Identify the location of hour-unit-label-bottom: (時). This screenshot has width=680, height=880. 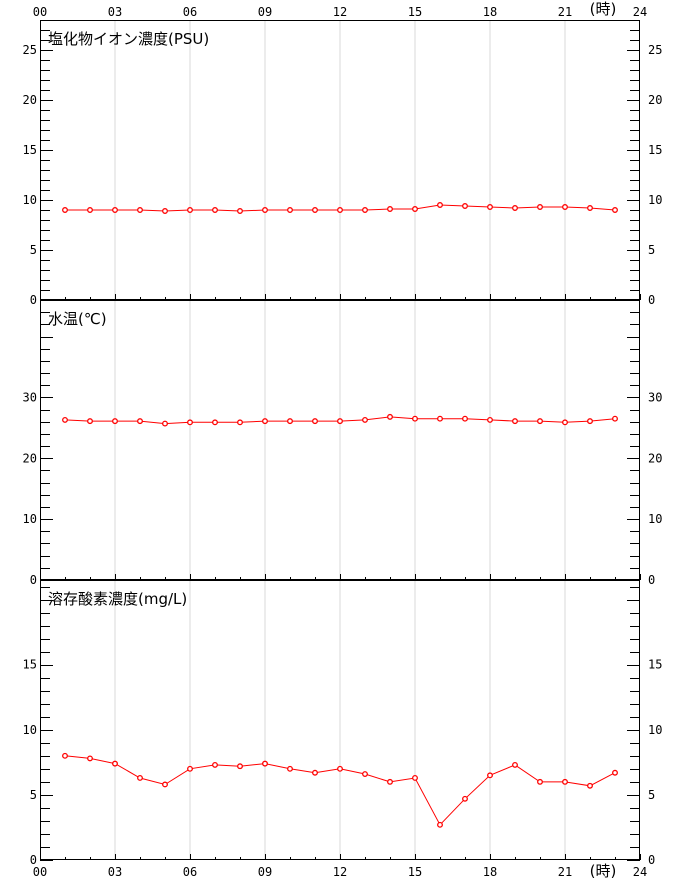
(603, 871).